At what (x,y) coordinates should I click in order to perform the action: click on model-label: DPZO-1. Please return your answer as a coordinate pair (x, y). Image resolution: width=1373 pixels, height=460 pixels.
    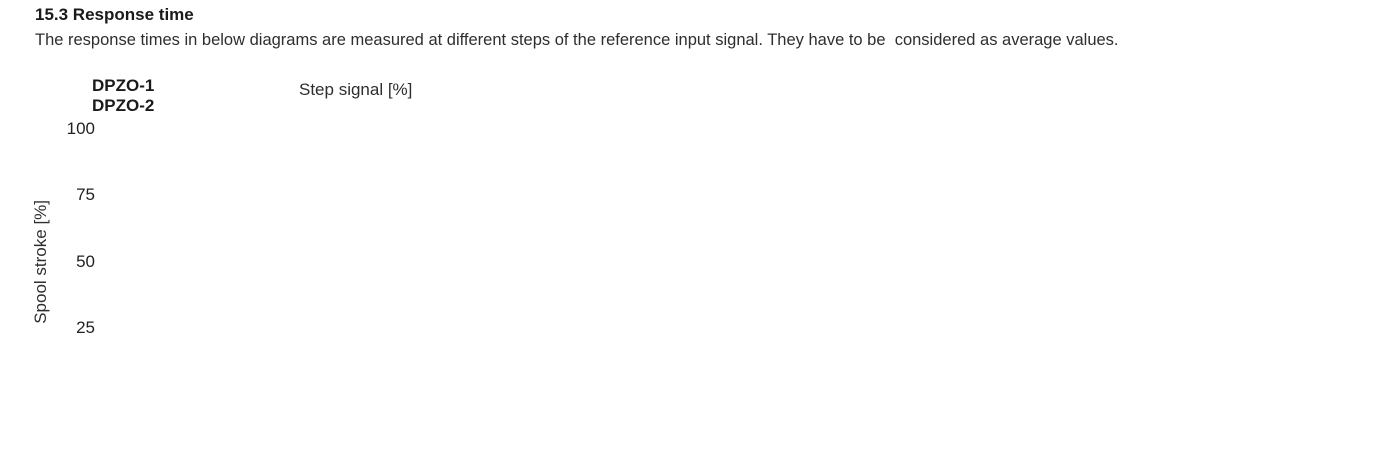
    Looking at the image, I should click on (123, 85).